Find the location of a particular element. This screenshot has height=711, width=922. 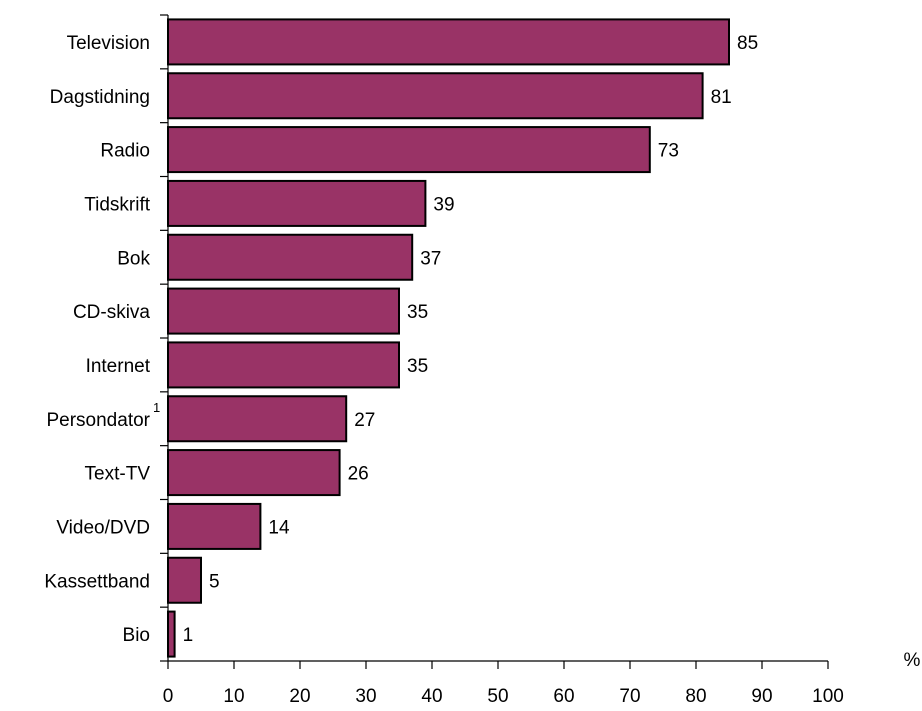

x-axis-unit-label: % is located at coordinates (912, 660).